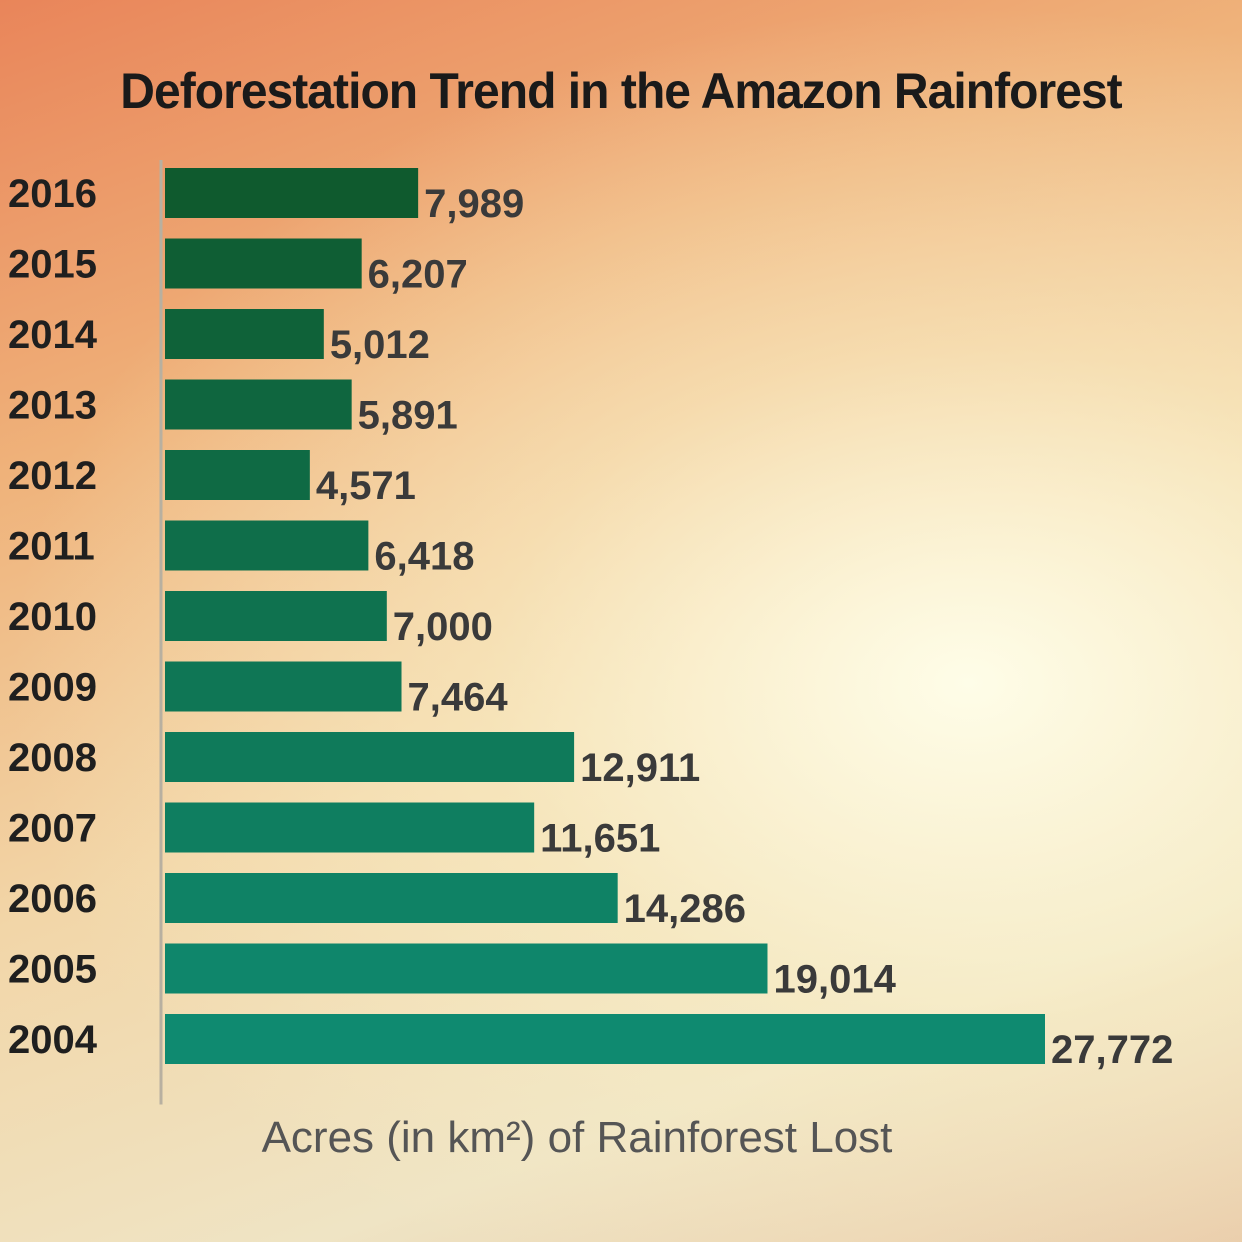 Image resolution: width=1242 pixels, height=1242 pixels. What do you see at coordinates (52, 194) in the screenshot?
I see `tick-label-2016: 2016` at bounding box center [52, 194].